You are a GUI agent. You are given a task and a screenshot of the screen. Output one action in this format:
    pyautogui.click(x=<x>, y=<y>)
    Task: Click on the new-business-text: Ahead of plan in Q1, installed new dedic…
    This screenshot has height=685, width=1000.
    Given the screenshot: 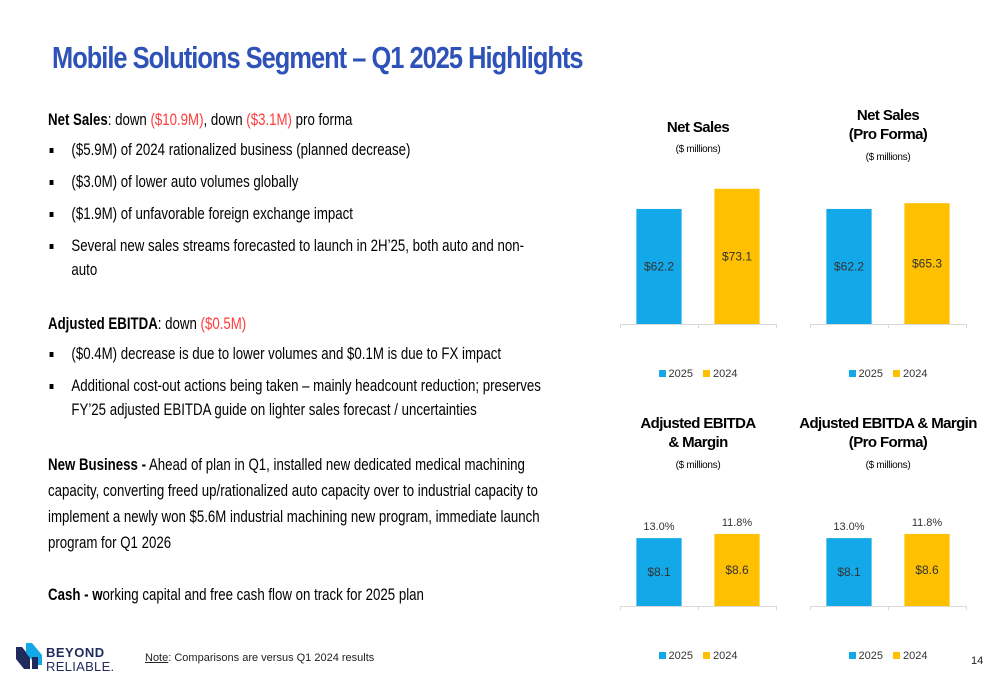 What is the action you would take?
    pyautogui.click(x=294, y=503)
    